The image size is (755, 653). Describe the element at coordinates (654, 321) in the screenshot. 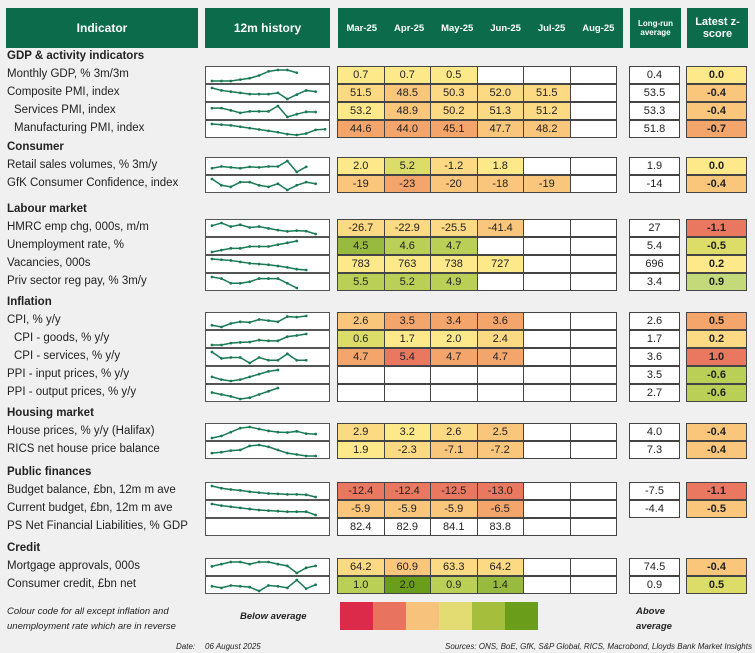

I see `long-run-cell: 2.6` at that location.